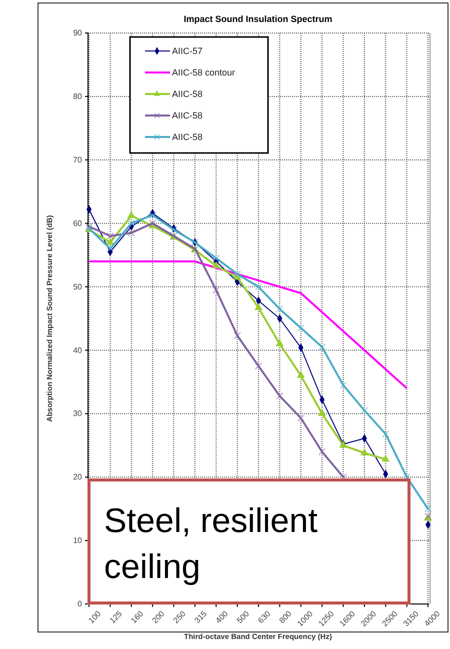 This screenshot has height=649, width=450. What do you see at coordinates (78, 97) in the screenshot?
I see `y-tick-label: 80` at bounding box center [78, 97].